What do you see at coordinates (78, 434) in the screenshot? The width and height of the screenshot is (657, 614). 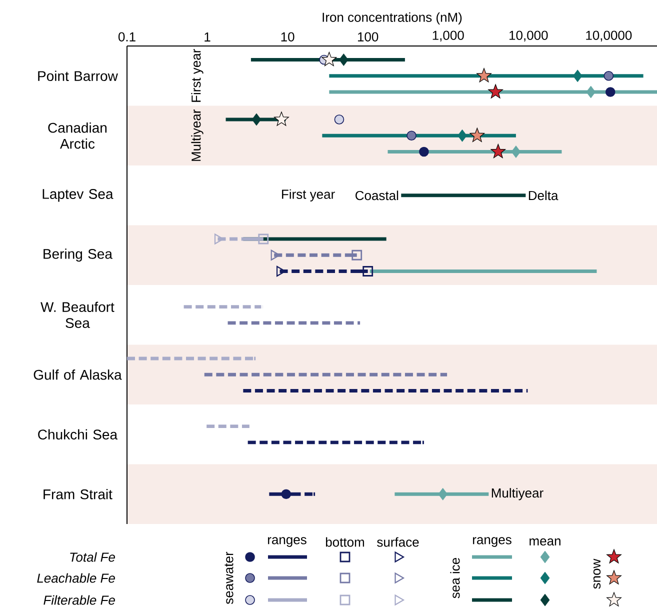 I see `y-tick-label: Chukchi Sea` at bounding box center [78, 434].